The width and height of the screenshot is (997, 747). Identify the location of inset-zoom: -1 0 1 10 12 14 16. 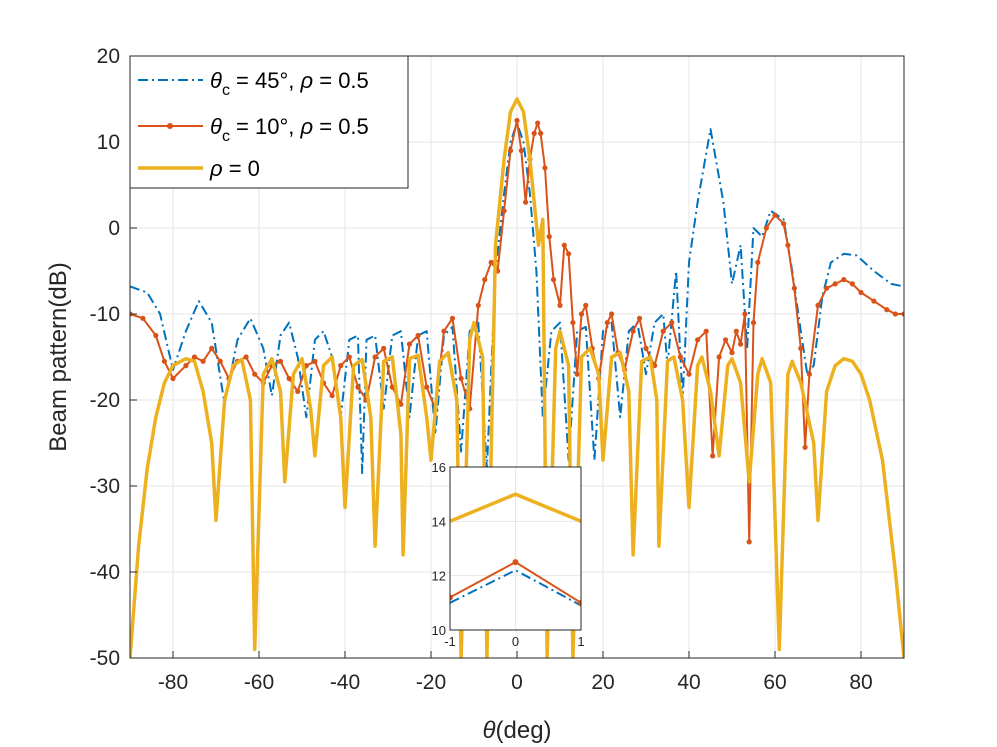
(508, 554).